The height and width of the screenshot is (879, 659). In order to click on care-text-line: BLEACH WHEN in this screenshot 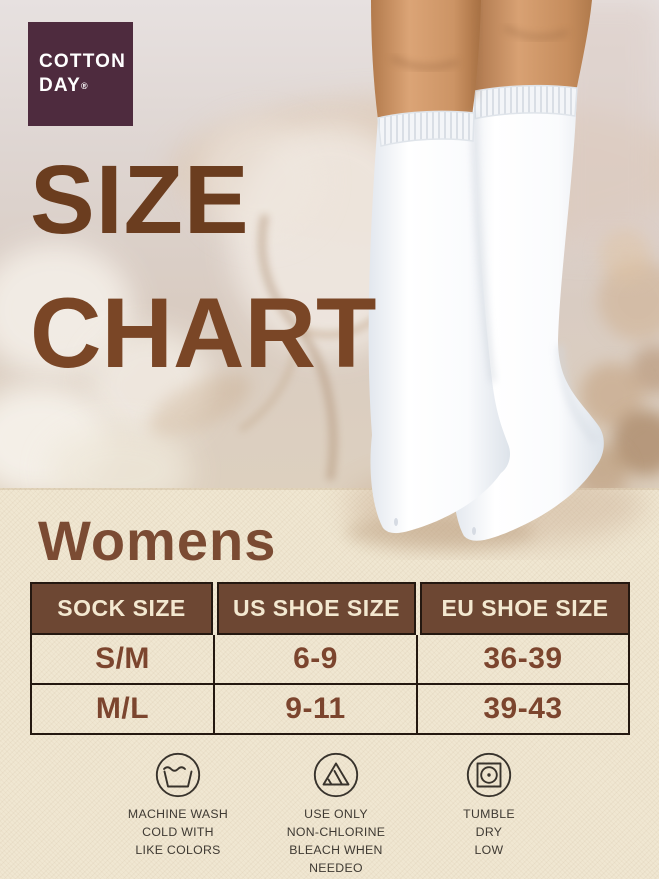, I will do `click(336, 850)`.